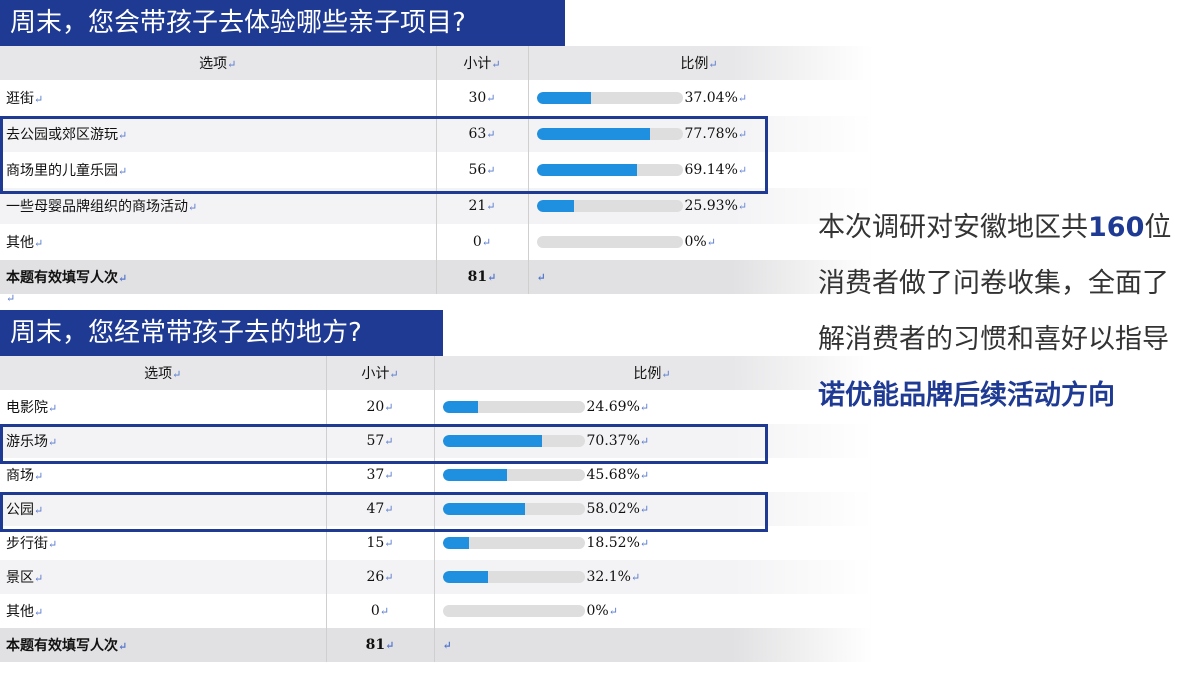 The width and height of the screenshot is (1200, 675). What do you see at coordinates (97, 207) in the screenshot?
I see `option-label: 一些母婴品牌组织的商场活动` at bounding box center [97, 207].